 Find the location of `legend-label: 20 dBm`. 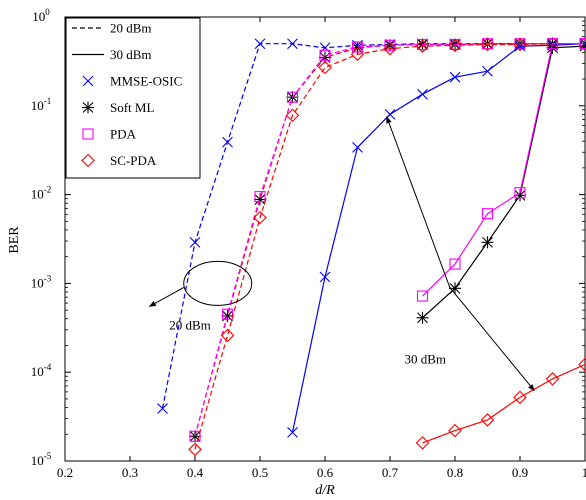

legend-label: 20 dBm is located at coordinates (131, 28).